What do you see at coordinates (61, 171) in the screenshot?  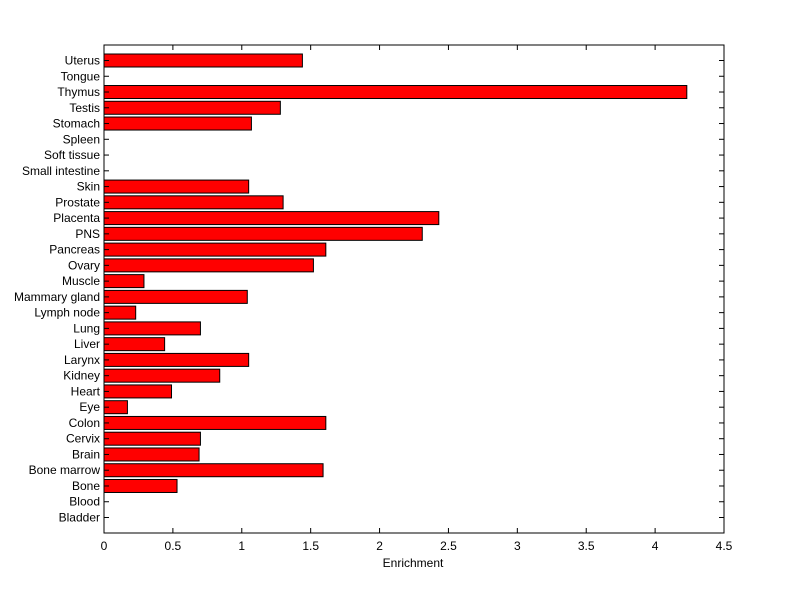 I see `category-label-small-intestine: Small intestine` at bounding box center [61, 171].